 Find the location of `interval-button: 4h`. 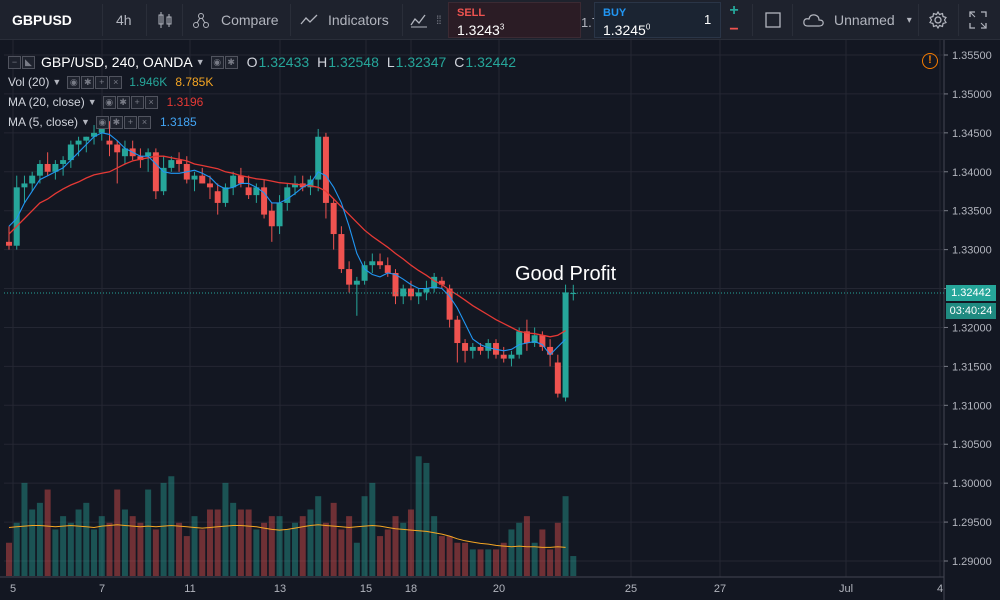

interval-button: 4h is located at coordinates (124, 20).